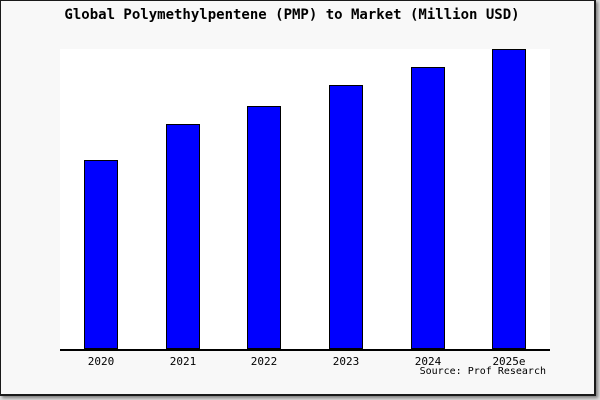 This screenshot has height=400, width=600. What do you see at coordinates (346, 361) in the screenshot?
I see `x-tick-label-2023: 2023` at bounding box center [346, 361].